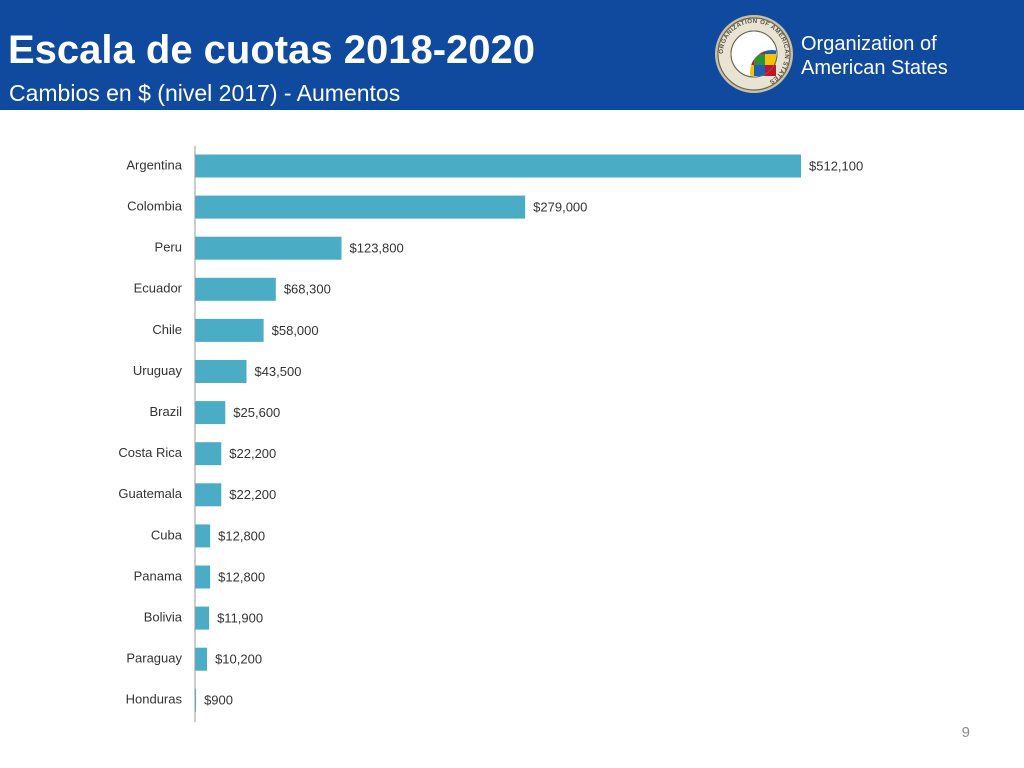 Image resolution: width=1024 pixels, height=768 pixels. What do you see at coordinates (836, 165) in the screenshot?
I see `value-label: $512,100` at bounding box center [836, 165].